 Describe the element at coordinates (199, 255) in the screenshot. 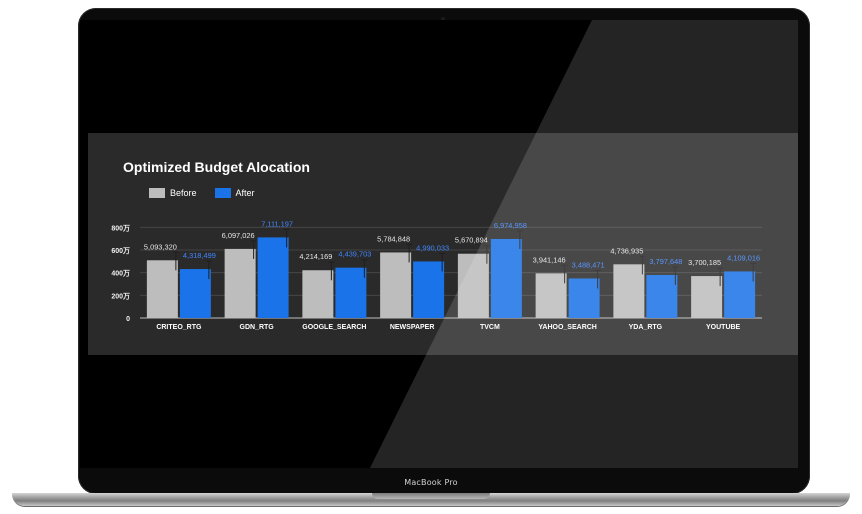

I see `data-label-after-0: 4,318,499` at that location.